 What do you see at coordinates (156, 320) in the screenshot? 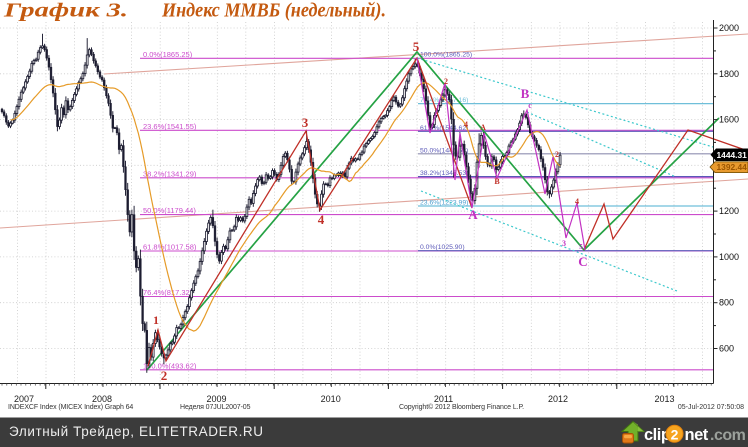
I see `svg-text: 1` at bounding box center [156, 320].